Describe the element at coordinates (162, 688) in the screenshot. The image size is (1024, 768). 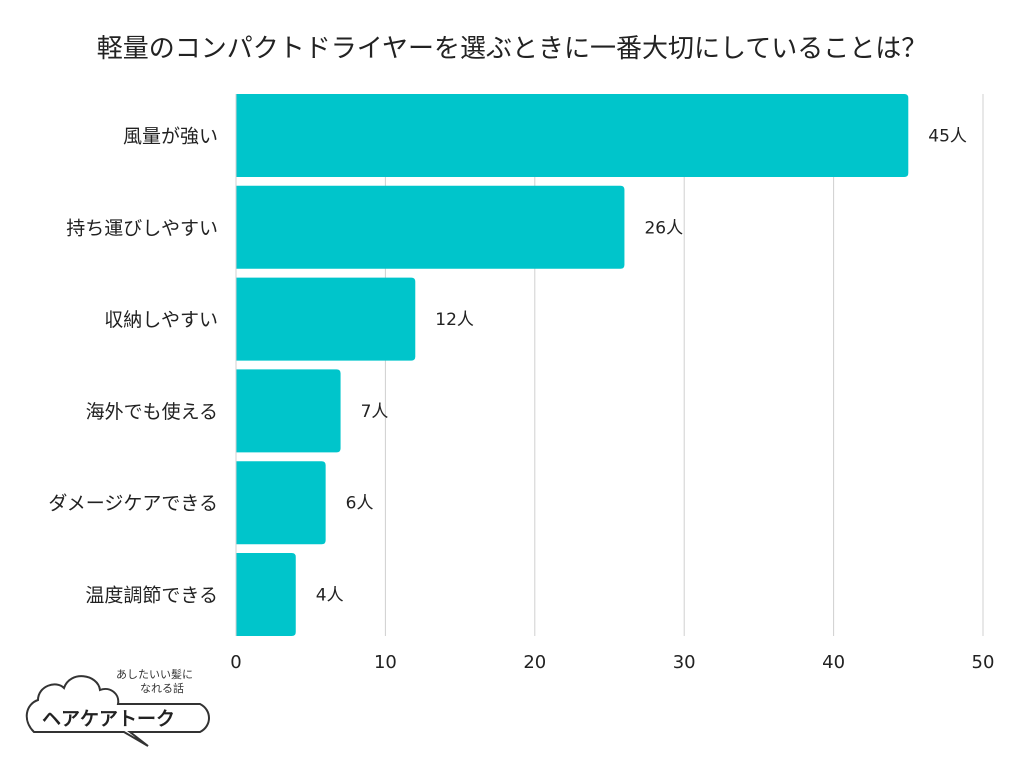
I see `logo-tagline-2: なれる話` at that location.